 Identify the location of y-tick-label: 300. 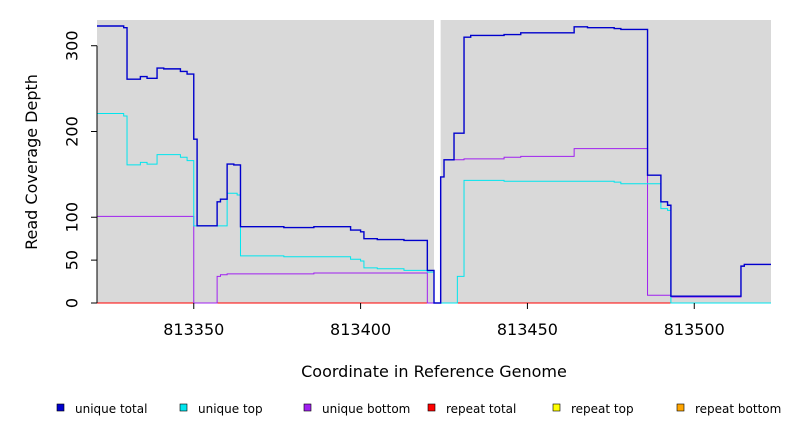
(72, 45).